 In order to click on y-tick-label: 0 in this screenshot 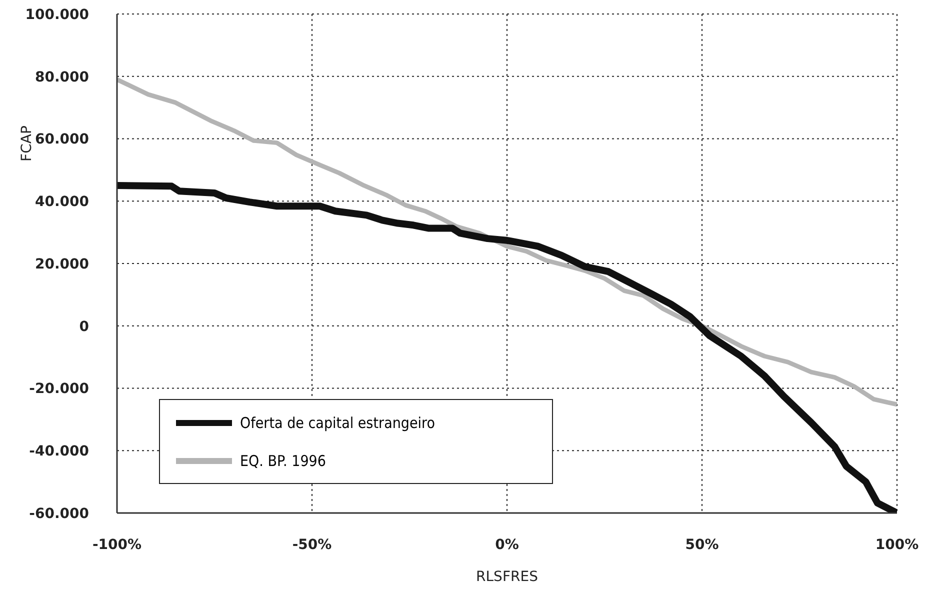, I will do `click(84, 326)`.